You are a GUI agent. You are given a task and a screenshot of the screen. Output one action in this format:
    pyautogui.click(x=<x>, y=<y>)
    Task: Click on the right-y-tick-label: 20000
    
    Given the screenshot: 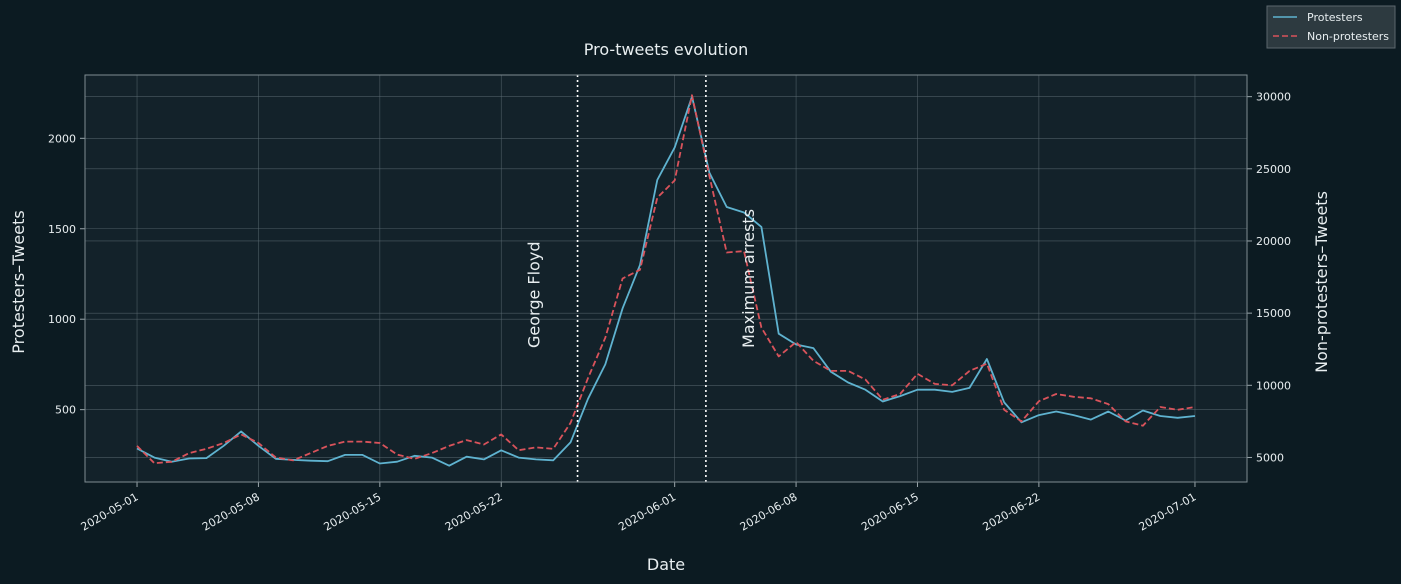 What is the action you would take?
    pyautogui.click(x=1273, y=241)
    